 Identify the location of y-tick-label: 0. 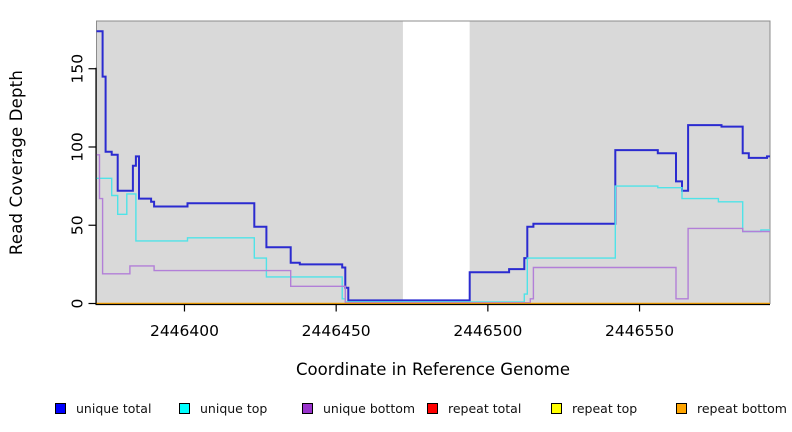
(78, 304).